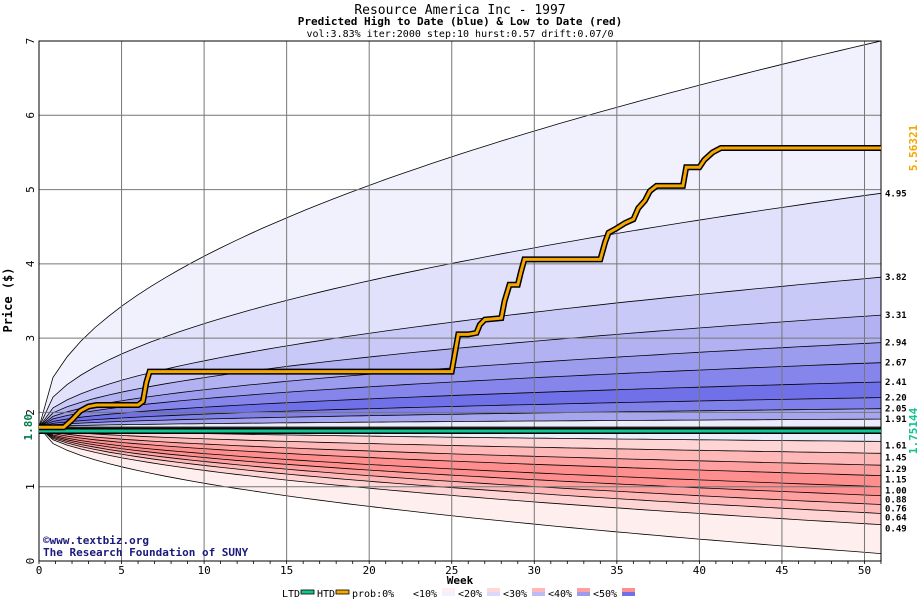 This screenshot has width=920, height=600. Describe the element at coordinates (896, 383) in the screenshot. I see `high-band-label: 2.41` at that location.